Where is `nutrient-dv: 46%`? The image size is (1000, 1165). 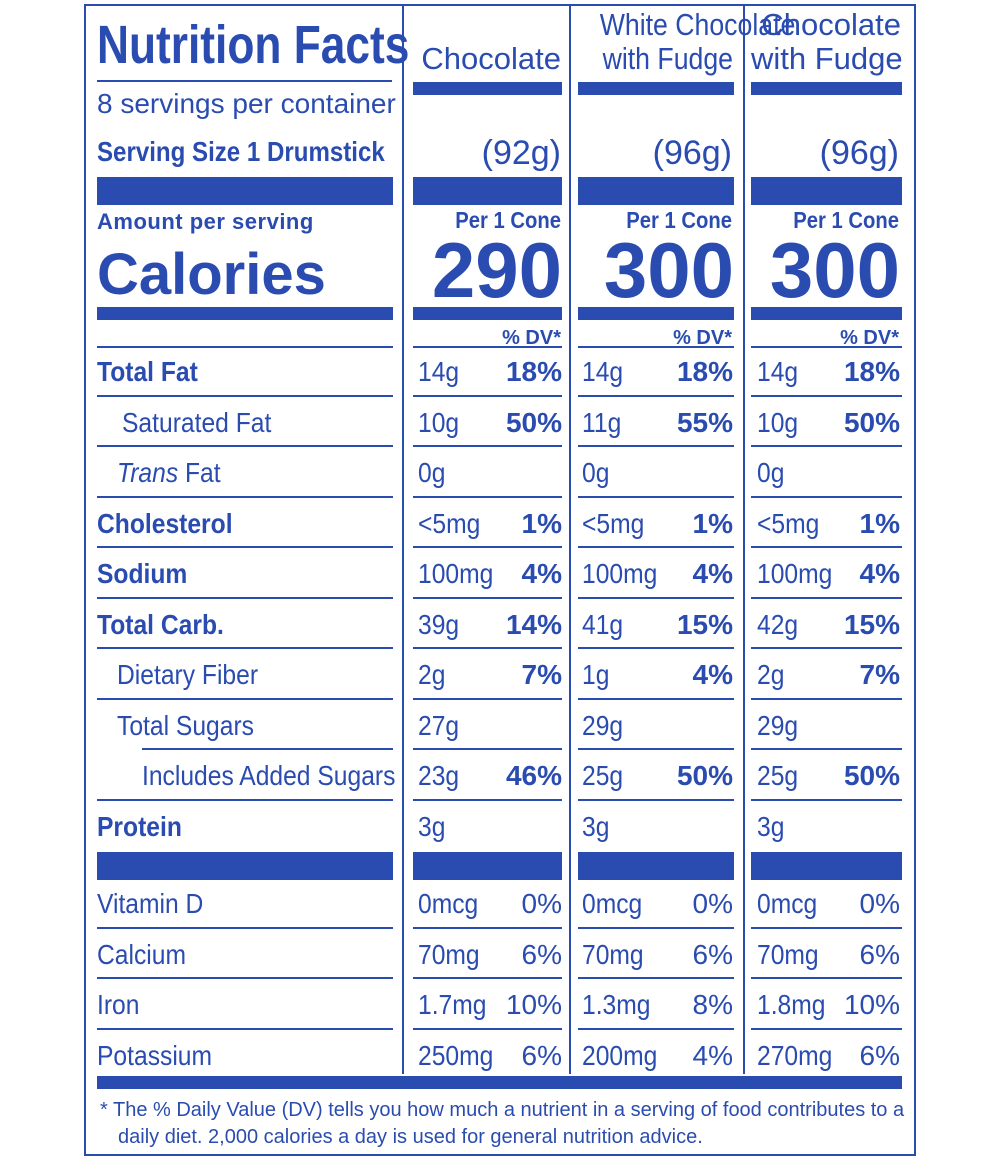 nutrient-dv: 46% is located at coordinates (533, 775).